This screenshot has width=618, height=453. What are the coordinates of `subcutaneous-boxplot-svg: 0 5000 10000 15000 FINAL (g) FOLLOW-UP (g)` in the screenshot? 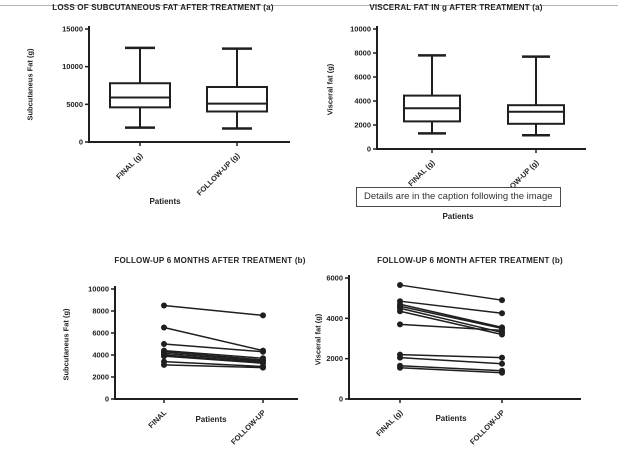 It's located at (176, 111).